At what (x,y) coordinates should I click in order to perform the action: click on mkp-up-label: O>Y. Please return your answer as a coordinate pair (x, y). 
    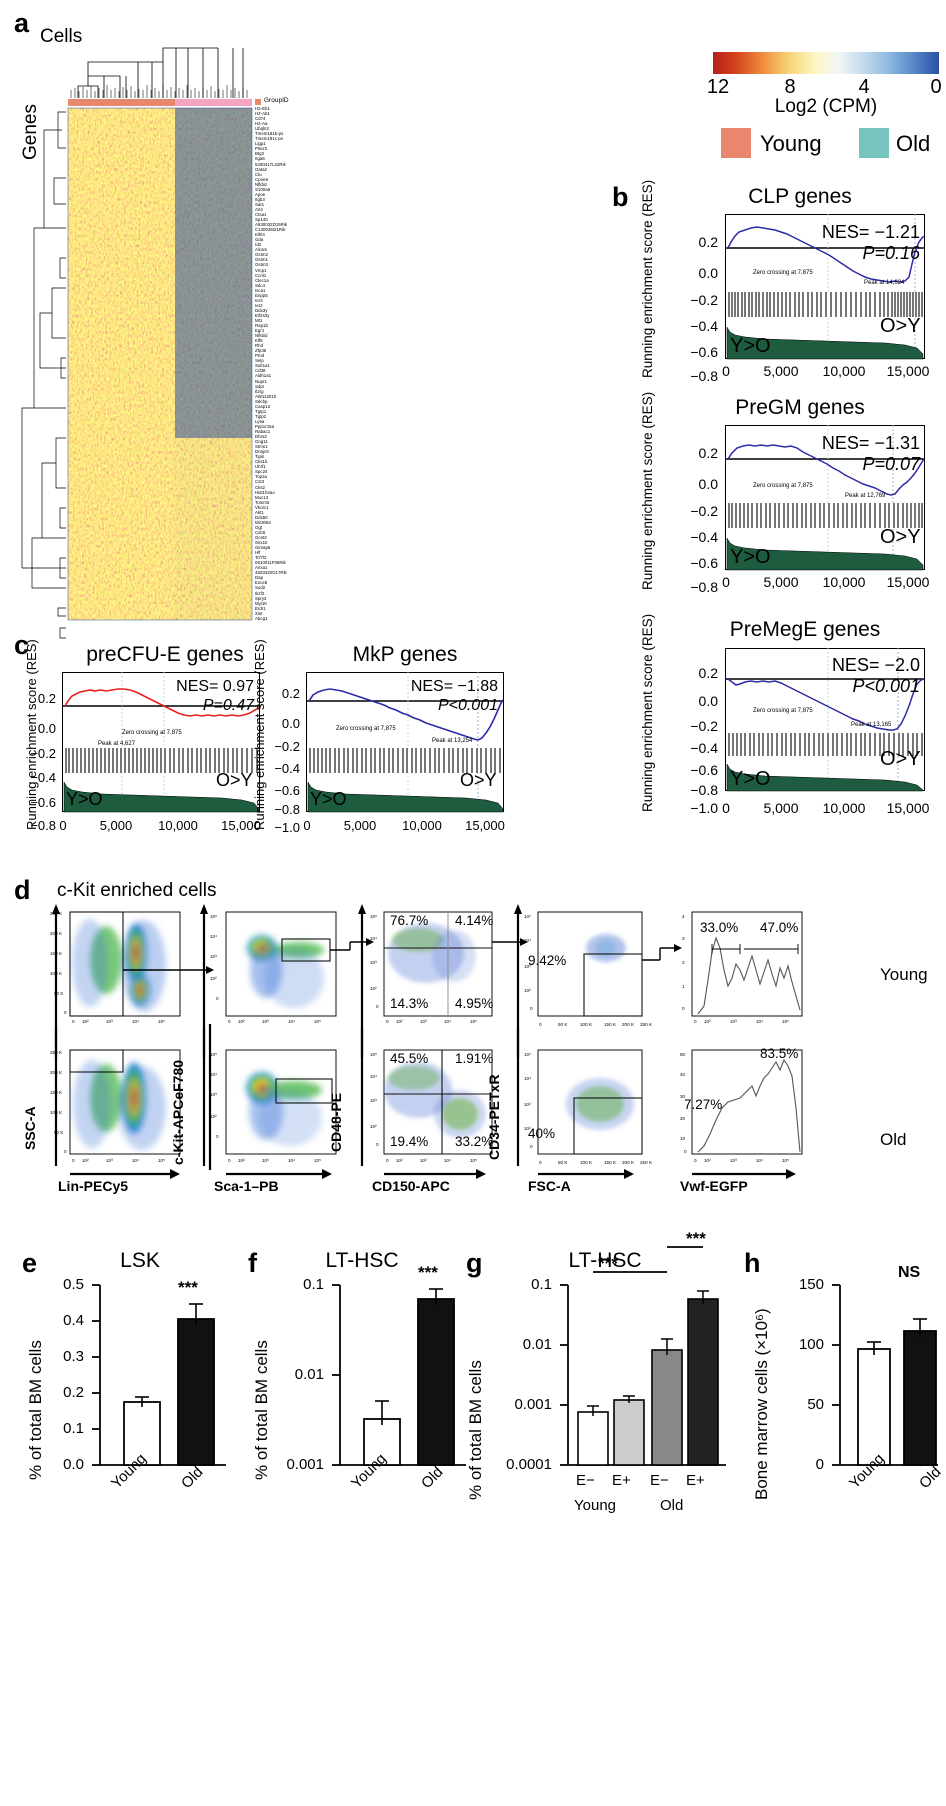
    Looking at the image, I should click on (478, 780).